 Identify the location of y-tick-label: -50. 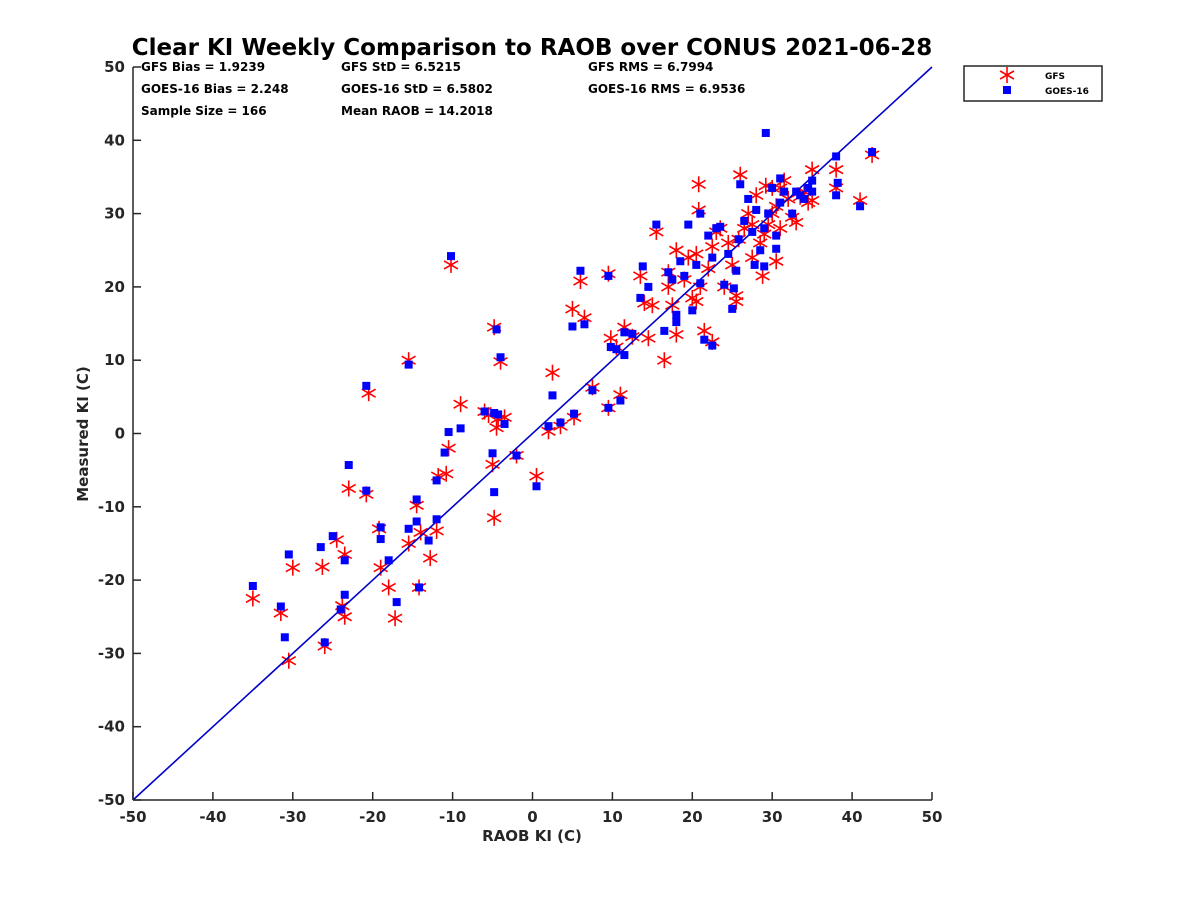
(111, 800).